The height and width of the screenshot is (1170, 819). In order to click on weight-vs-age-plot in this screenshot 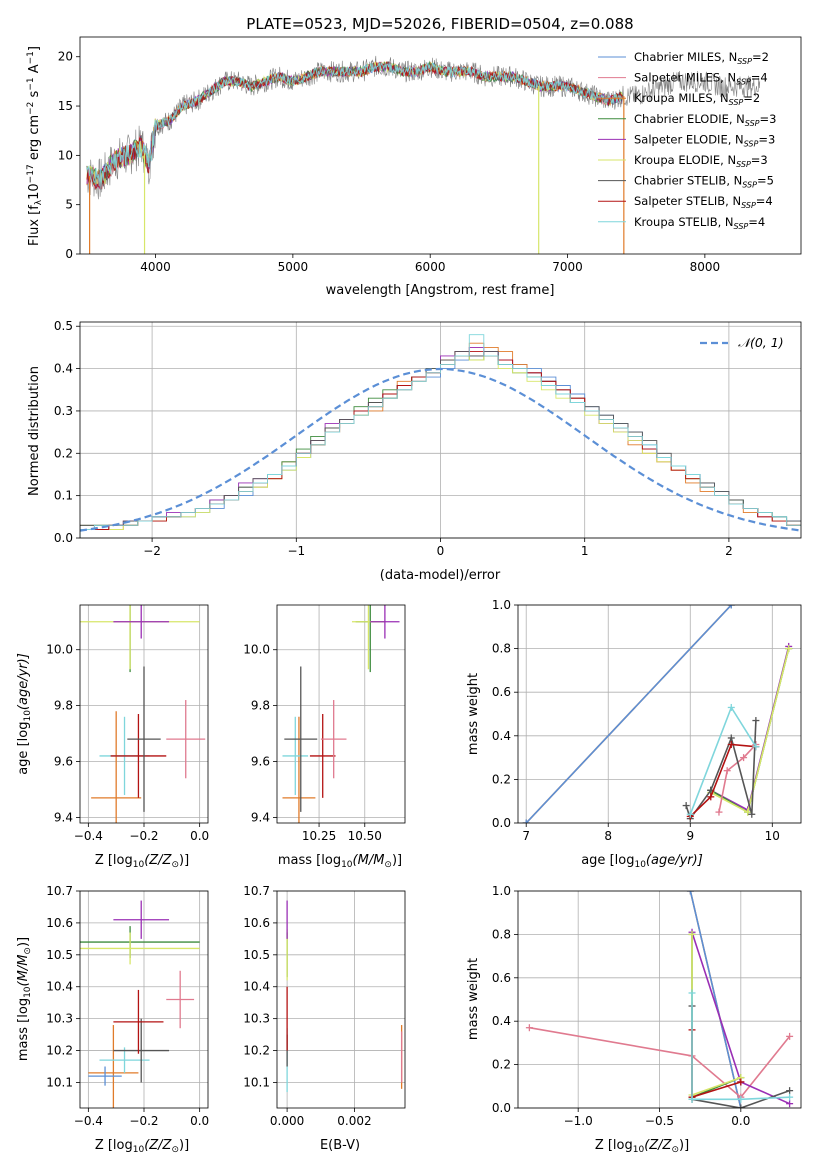, I will do `click(657, 714)`.